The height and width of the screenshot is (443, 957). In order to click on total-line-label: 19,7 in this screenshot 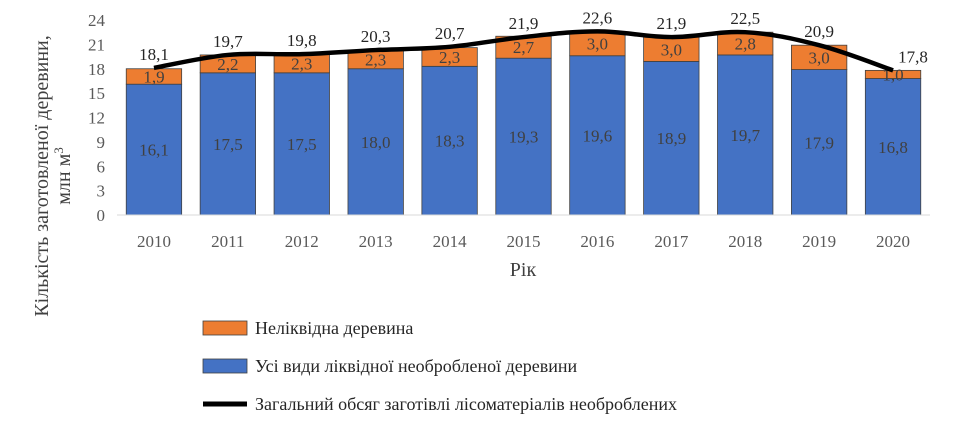, I will do `click(228, 41)`.